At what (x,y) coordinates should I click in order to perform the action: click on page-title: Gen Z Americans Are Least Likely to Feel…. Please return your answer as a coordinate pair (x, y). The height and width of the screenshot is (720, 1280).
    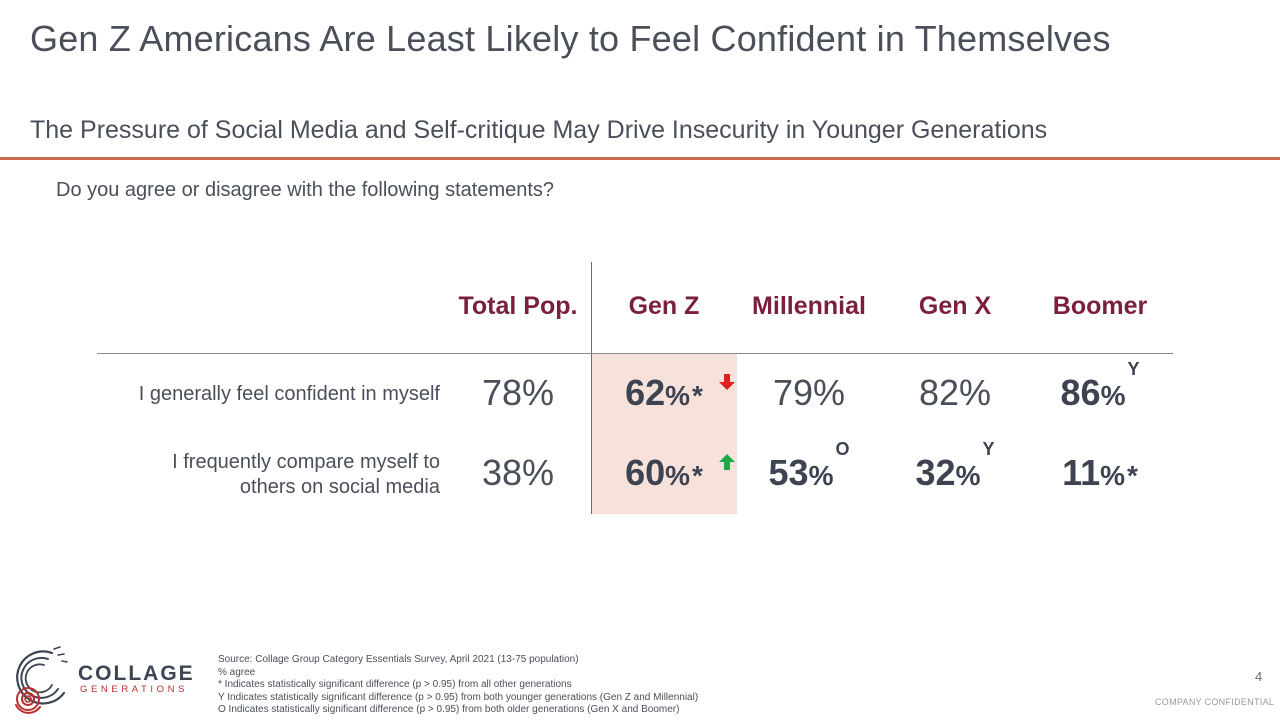
    Looking at the image, I should click on (570, 38).